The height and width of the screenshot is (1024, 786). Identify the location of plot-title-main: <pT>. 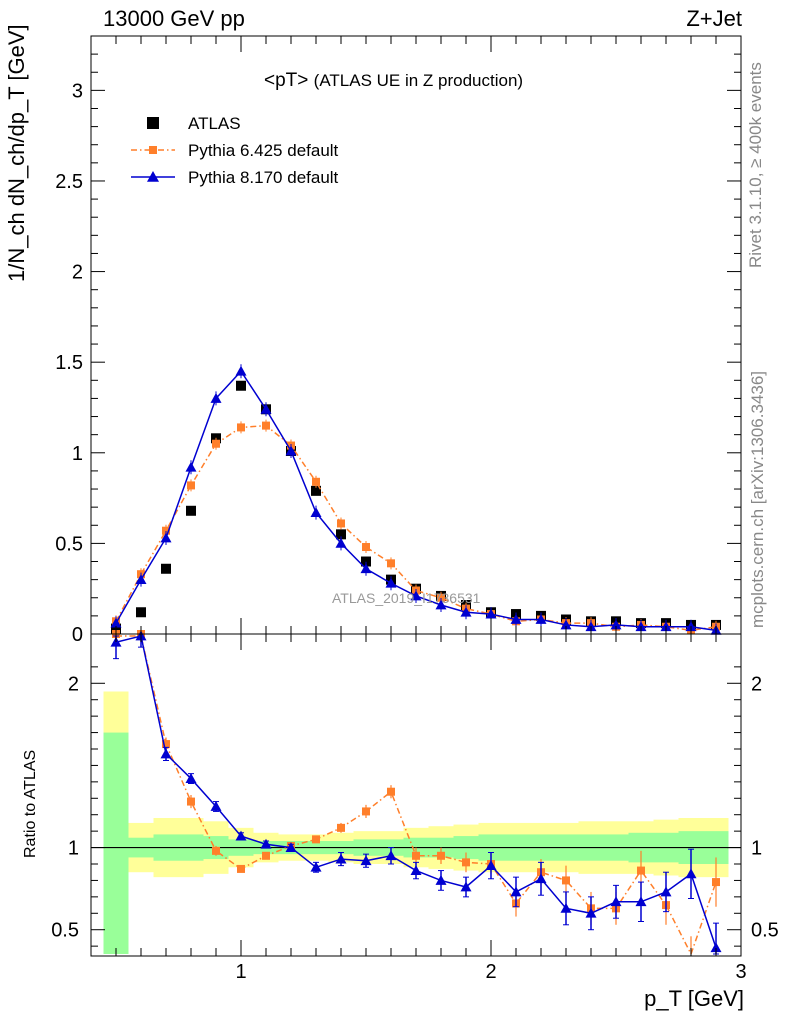
(286, 80).